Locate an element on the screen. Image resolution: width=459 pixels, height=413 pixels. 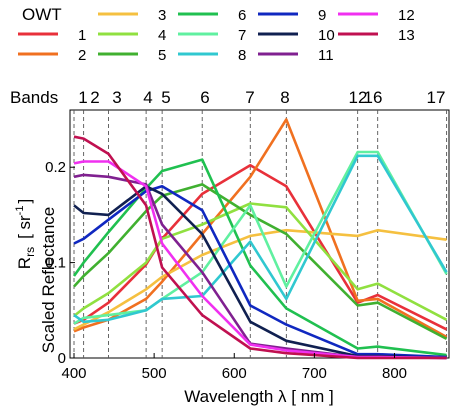
band-label: 1 is located at coordinates (82, 97).